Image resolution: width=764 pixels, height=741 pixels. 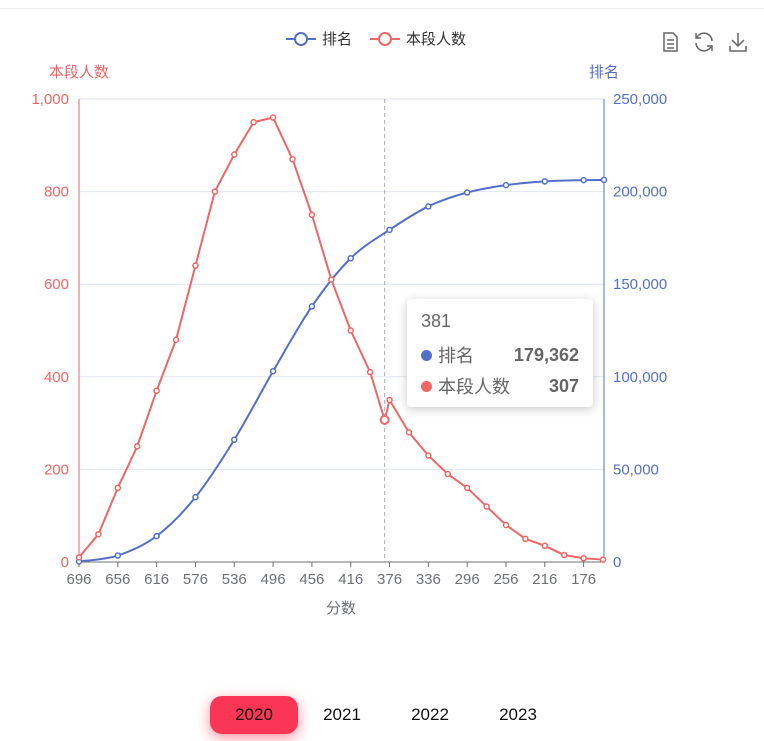 I want to click on chart-tooltip: 381 排名 179,362 本段人数 307, so click(x=500, y=353).